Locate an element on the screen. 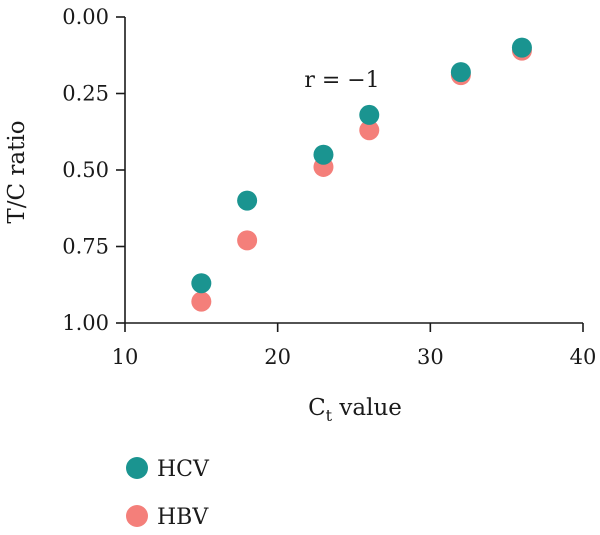 The width and height of the screenshot is (600, 535). legend-marker-hcv is located at coordinates (137, 468).